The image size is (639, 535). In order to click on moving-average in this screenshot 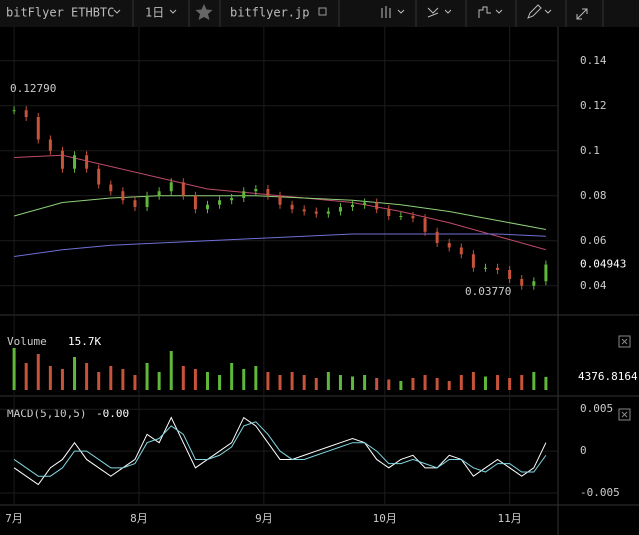, I will do `click(280, 245)`.